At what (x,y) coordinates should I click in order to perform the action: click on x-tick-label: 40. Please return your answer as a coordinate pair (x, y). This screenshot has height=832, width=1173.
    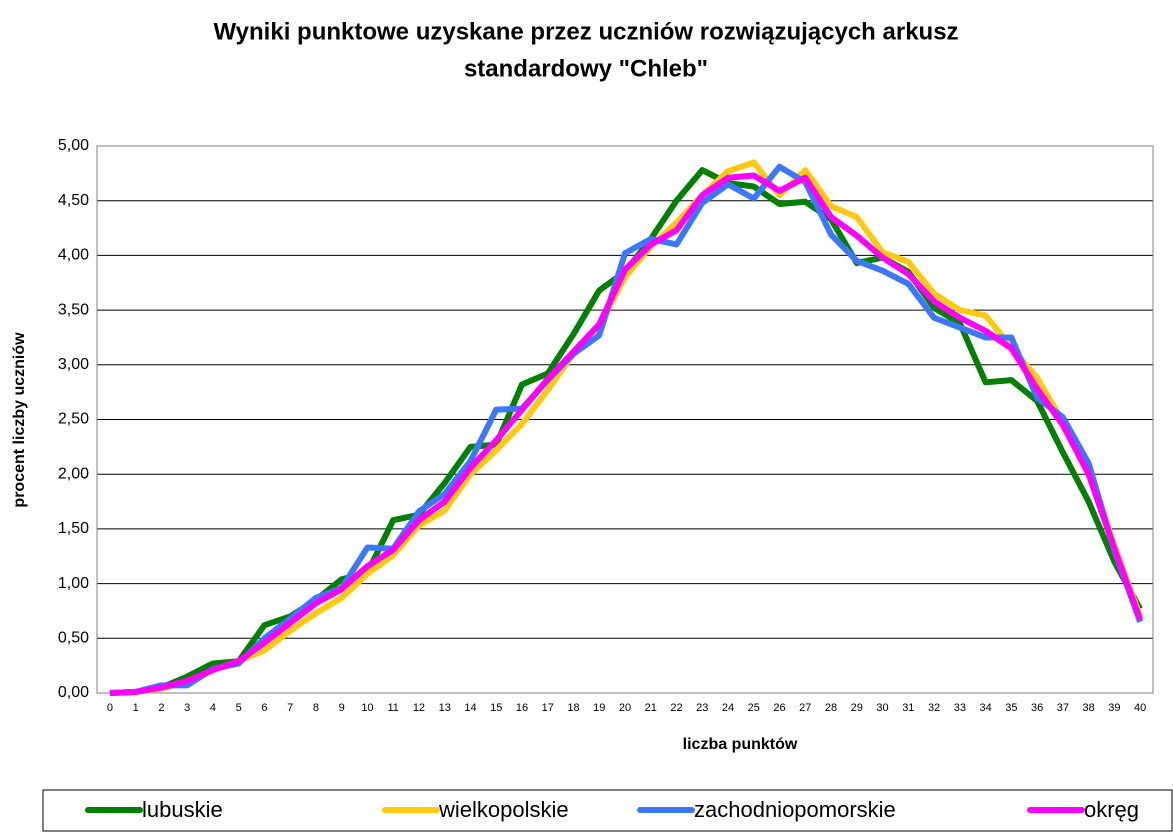
    Looking at the image, I should click on (1140, 708).